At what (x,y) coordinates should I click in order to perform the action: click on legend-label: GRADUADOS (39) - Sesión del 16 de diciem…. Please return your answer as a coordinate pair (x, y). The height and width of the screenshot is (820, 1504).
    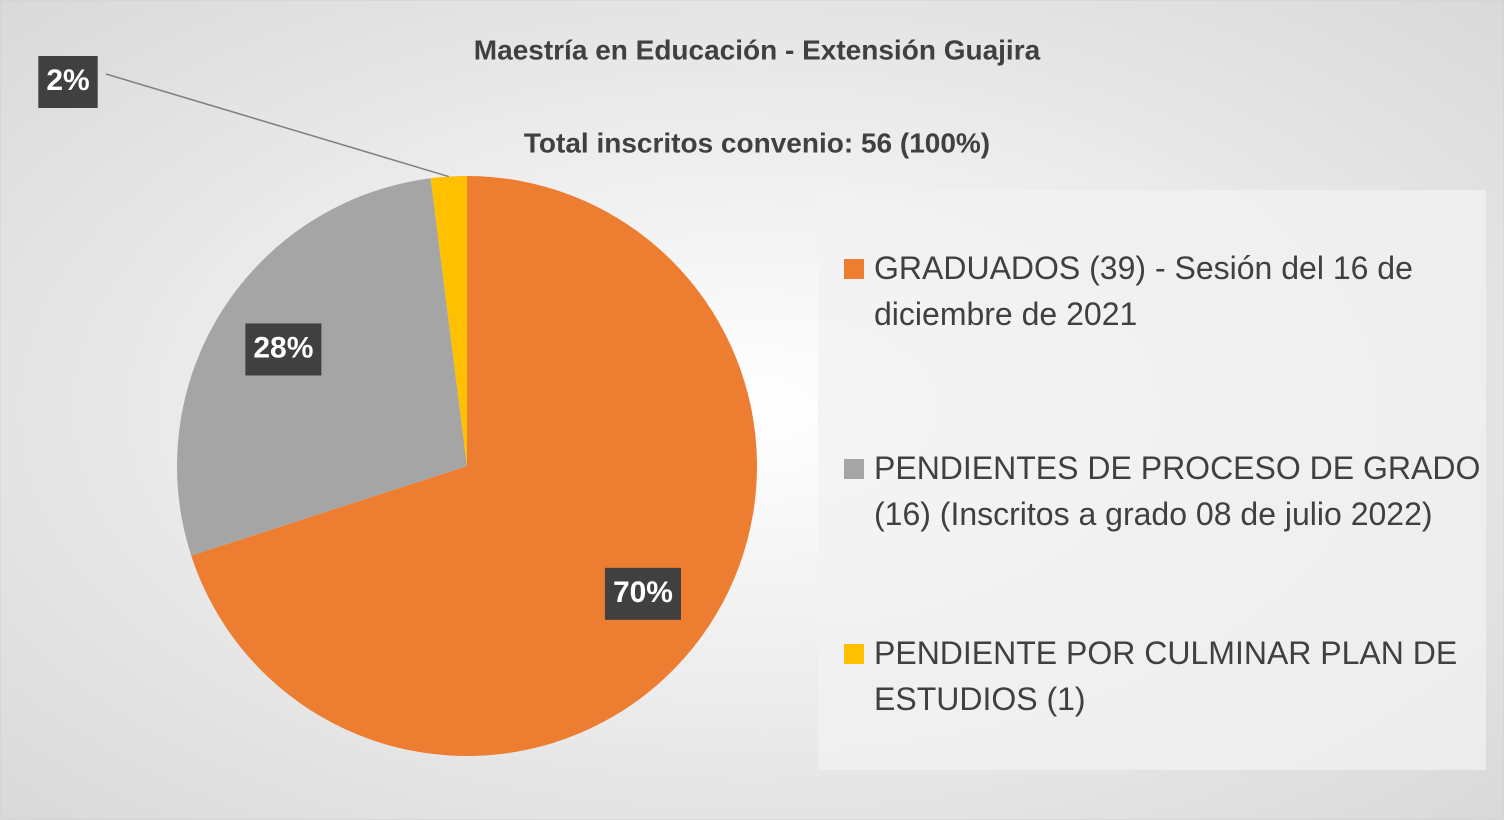
    Looking at the image, I should click on (1143, 291).